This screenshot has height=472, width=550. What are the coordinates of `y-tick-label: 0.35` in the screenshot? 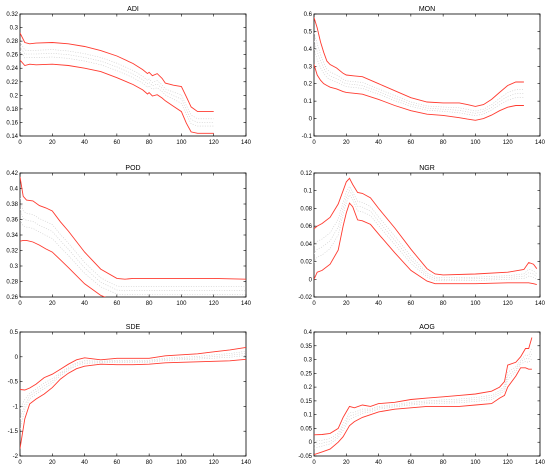 It's located at (306, 347).